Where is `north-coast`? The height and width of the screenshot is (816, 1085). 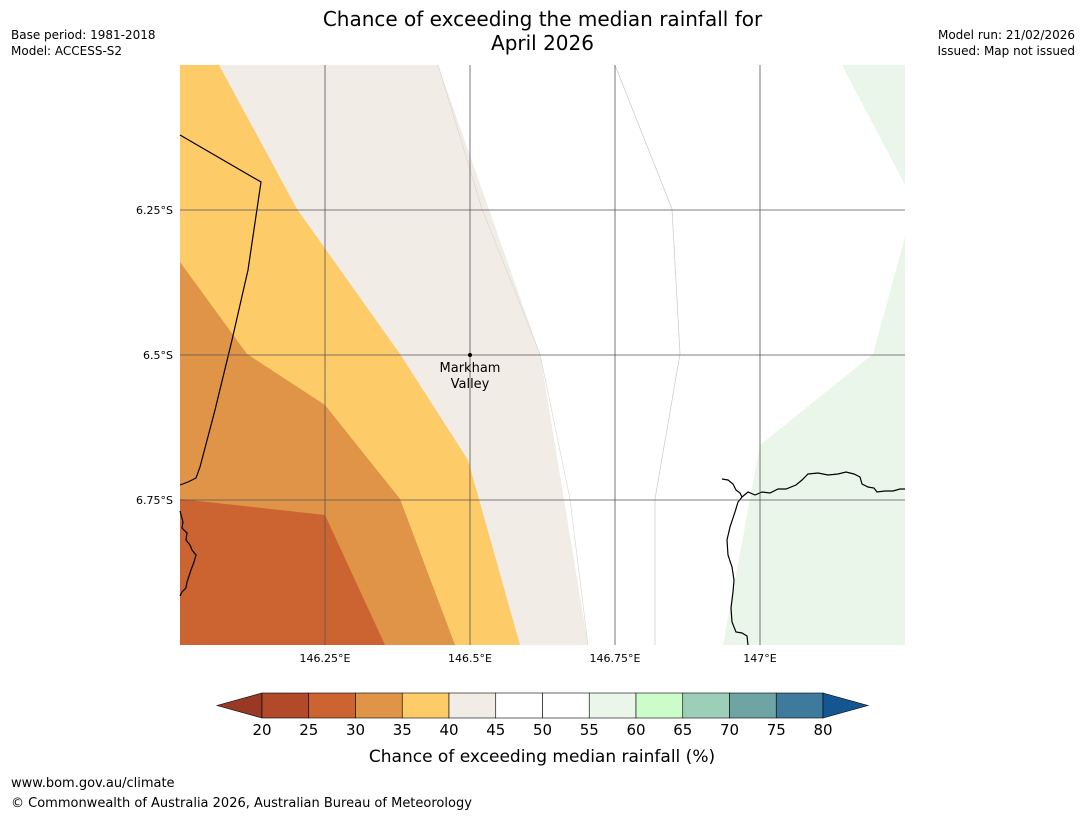 north-coast is located at coordinates (823, 484).